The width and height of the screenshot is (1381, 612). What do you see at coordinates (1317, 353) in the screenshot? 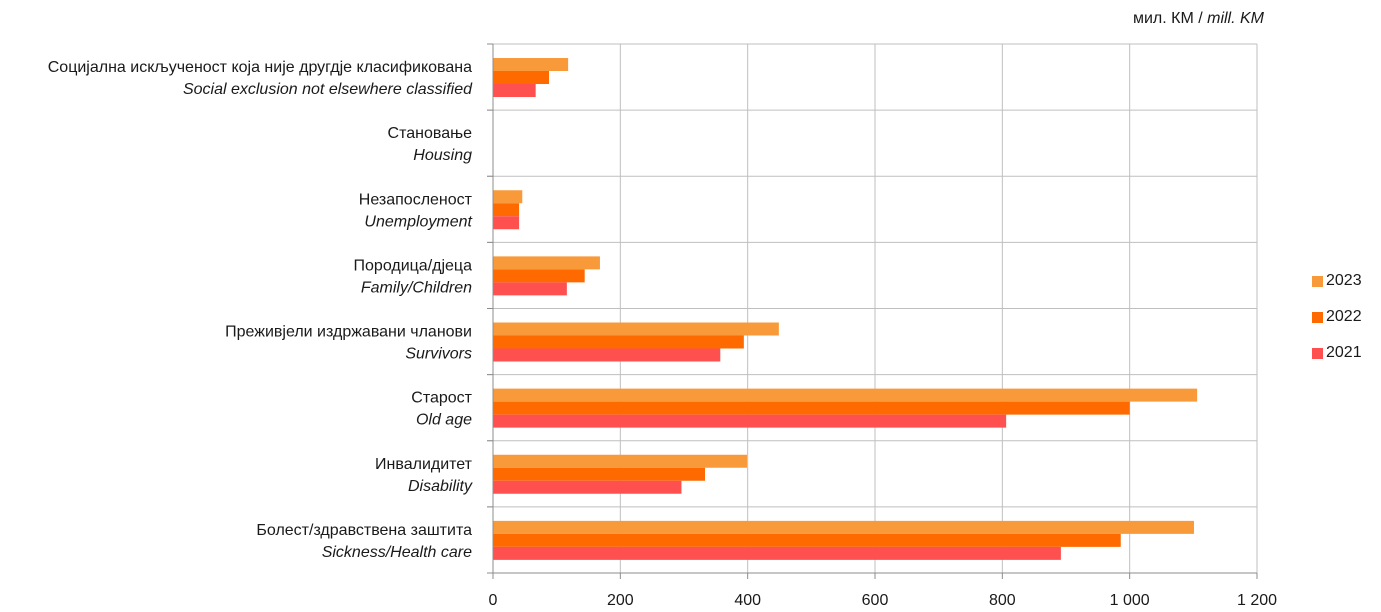
I see `legend-swatch-2021` at bounding box center [1317, 353].